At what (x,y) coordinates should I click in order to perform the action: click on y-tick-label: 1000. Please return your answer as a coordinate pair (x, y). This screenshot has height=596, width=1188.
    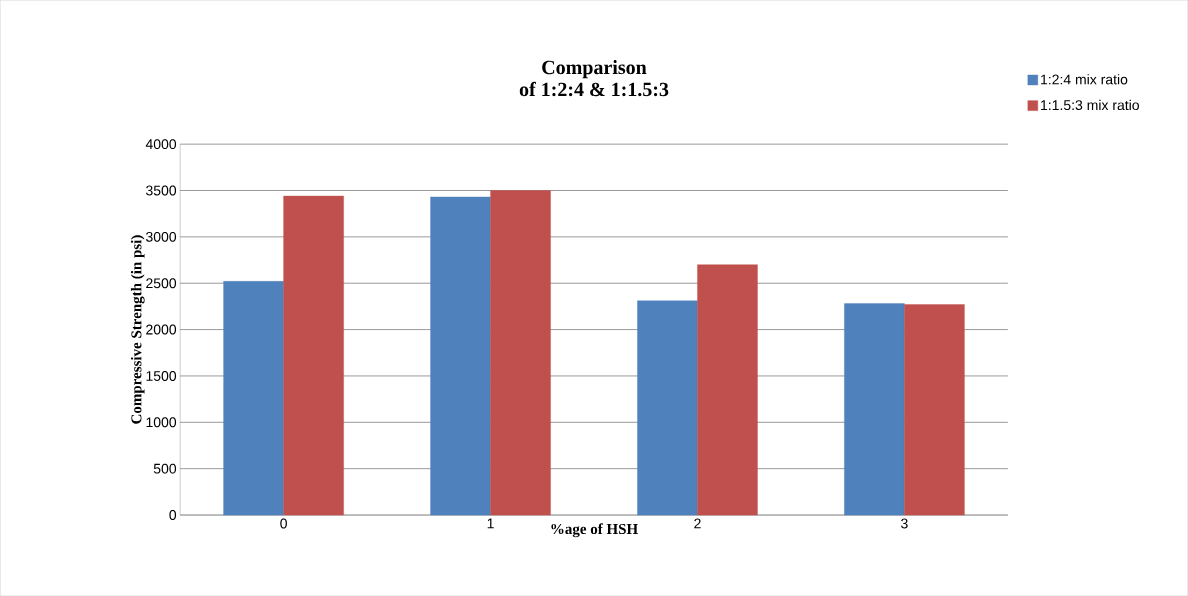
    Looking at the image, I should click on (161, 422).